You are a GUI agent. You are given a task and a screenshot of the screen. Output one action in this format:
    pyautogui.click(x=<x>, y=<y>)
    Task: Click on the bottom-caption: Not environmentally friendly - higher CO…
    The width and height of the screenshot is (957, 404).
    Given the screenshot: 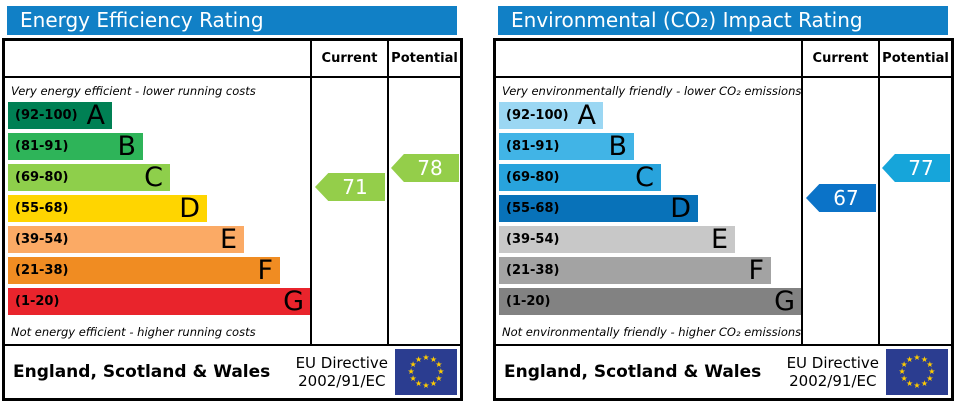 What is the action you would take?
    pyautogui.click(x=651, y=332)
    